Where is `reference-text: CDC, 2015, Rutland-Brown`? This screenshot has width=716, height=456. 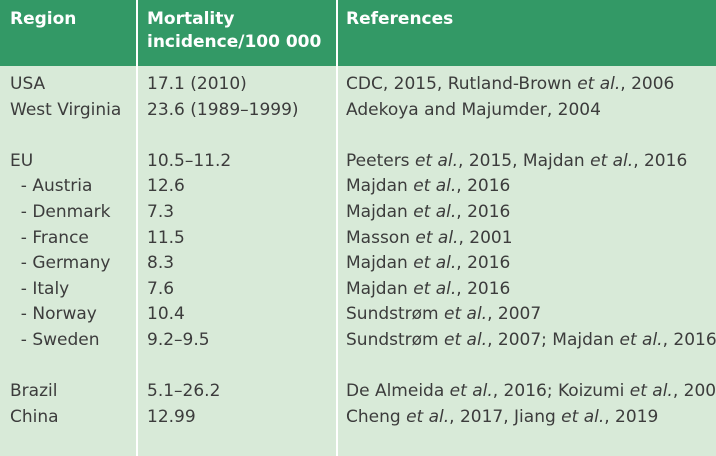 reference-text: CDC, 2015, Rutland-Brown is located at coordinates (462, 84).